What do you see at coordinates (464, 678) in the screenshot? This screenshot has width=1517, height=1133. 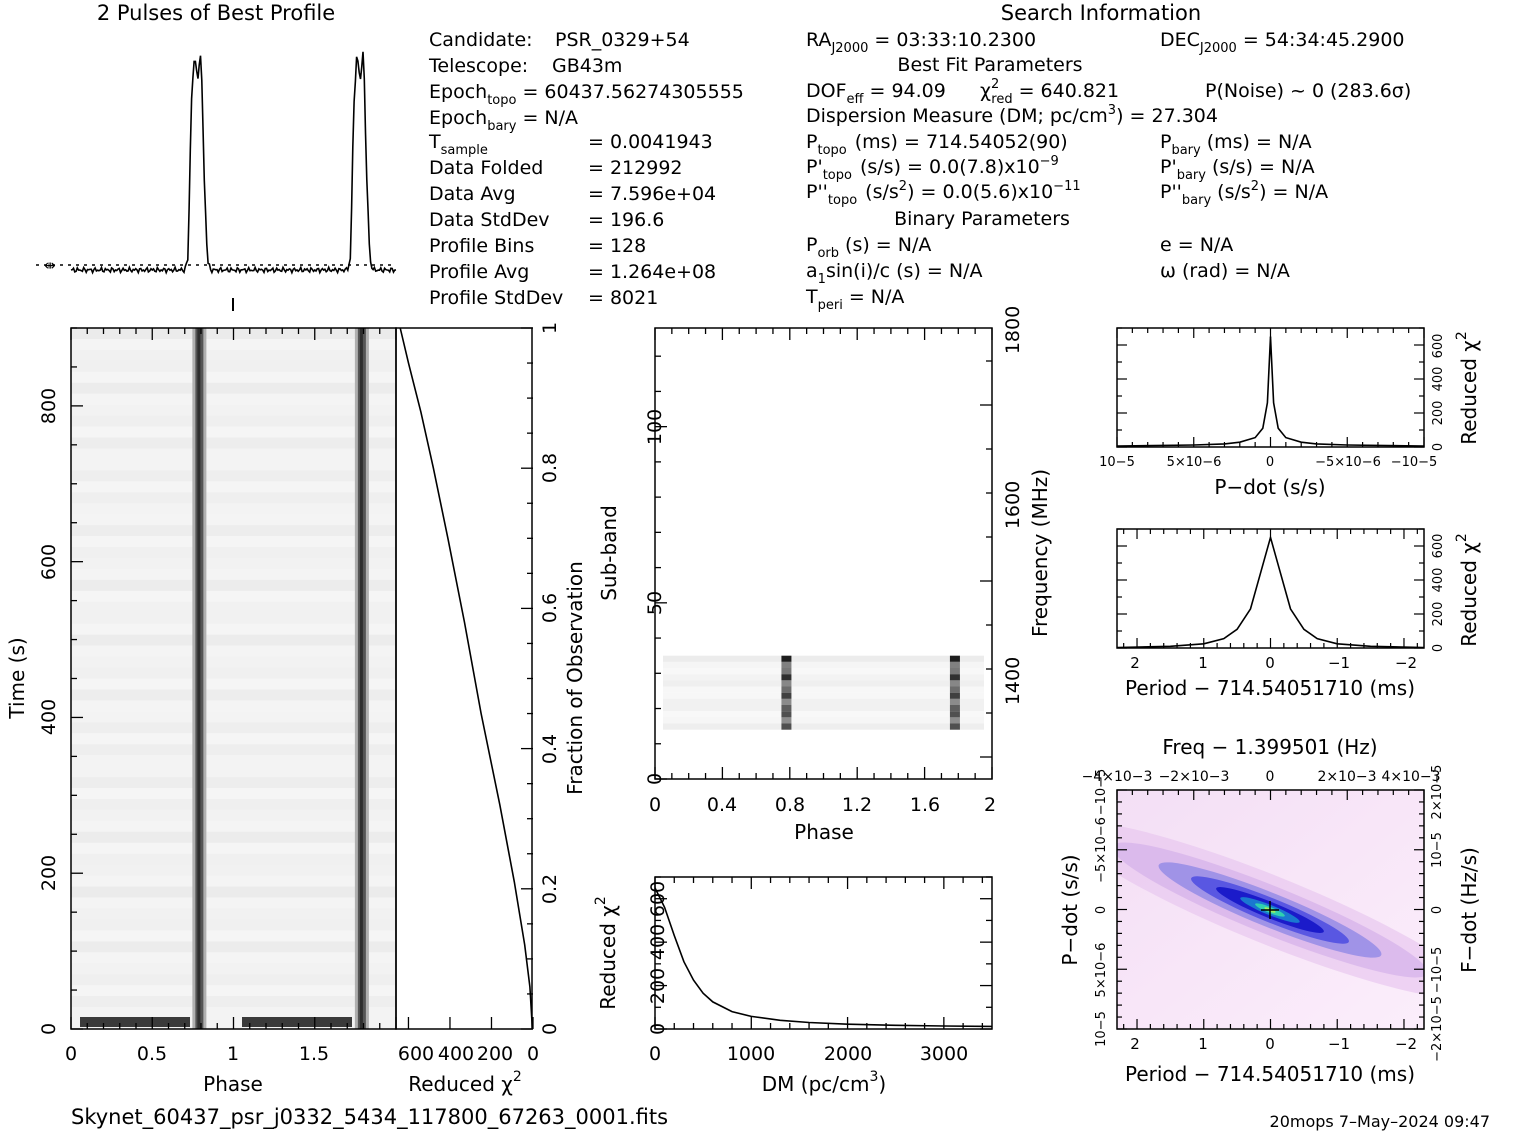 I see `time-chi2-frame` at bounding box center [464, 678].